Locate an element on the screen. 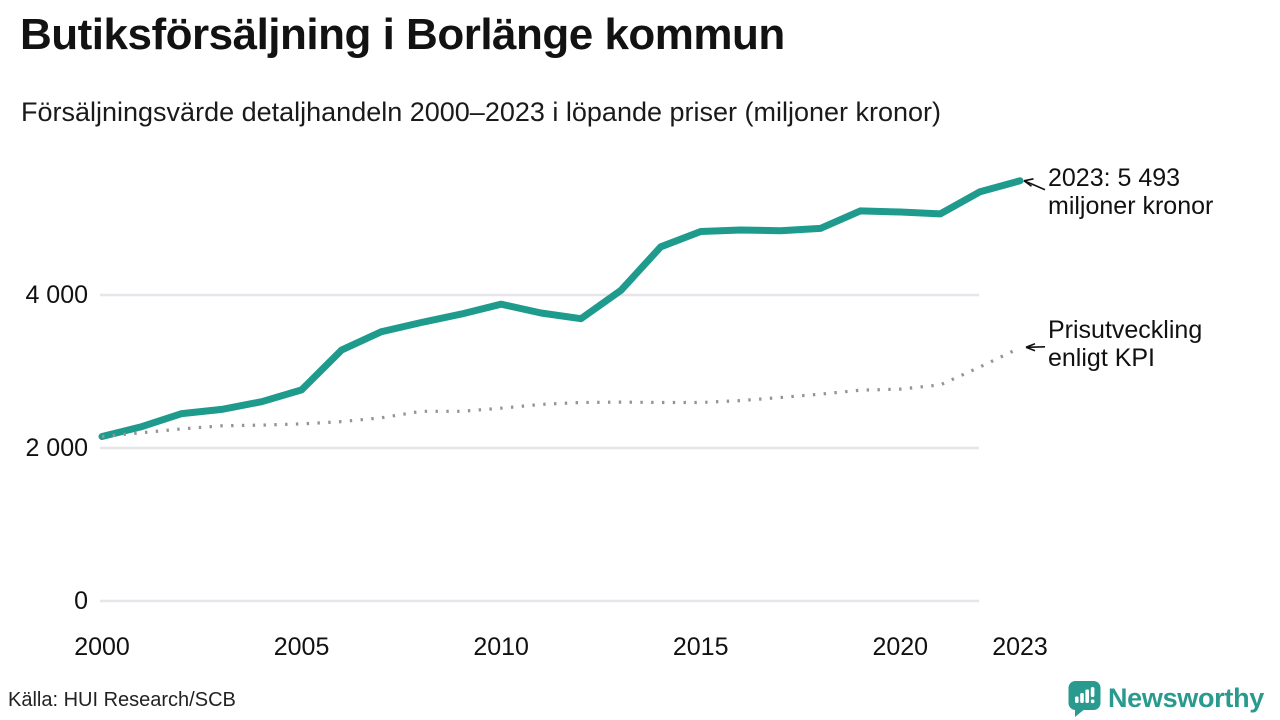 Image resolution: width=1280 pixels, height=720 pixels. y-tick-4000: 4 000 is located at coordinates (56, 295).